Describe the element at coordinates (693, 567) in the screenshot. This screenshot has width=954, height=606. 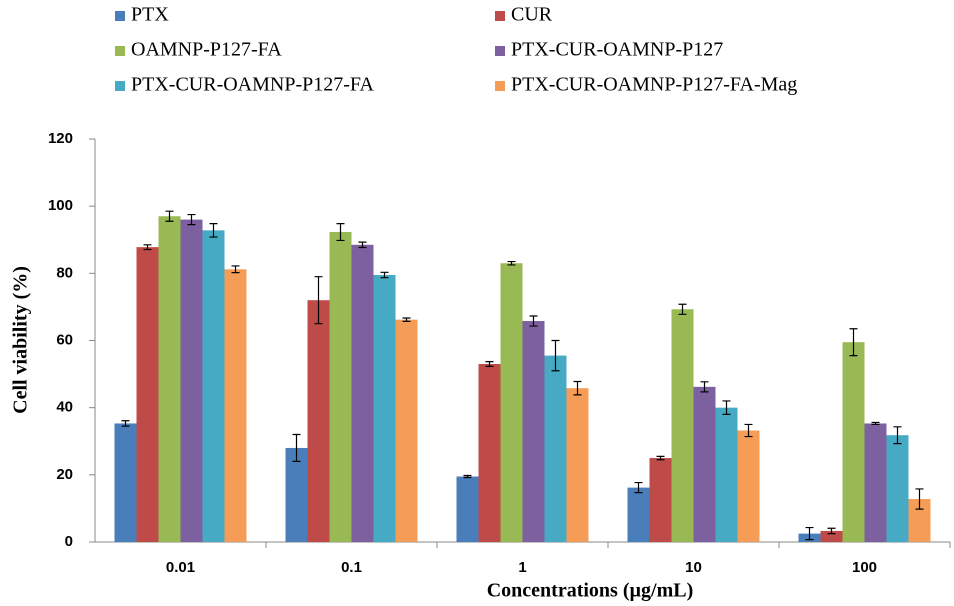
I see `x-tick-label: 10` at that location.